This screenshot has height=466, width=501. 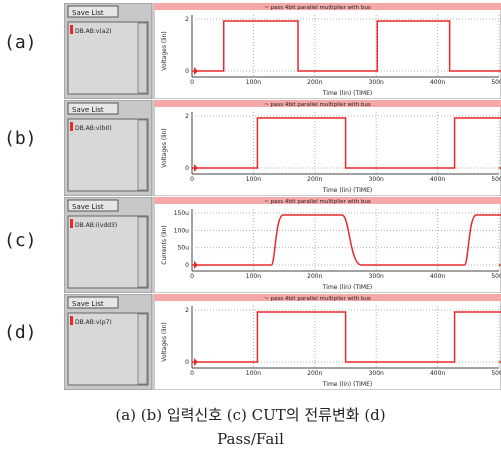 What do you see at coordinates (164, 244) in the screenshot?
I see `y-axis-label: Currents (lin)` at bounding box center [164, 244].